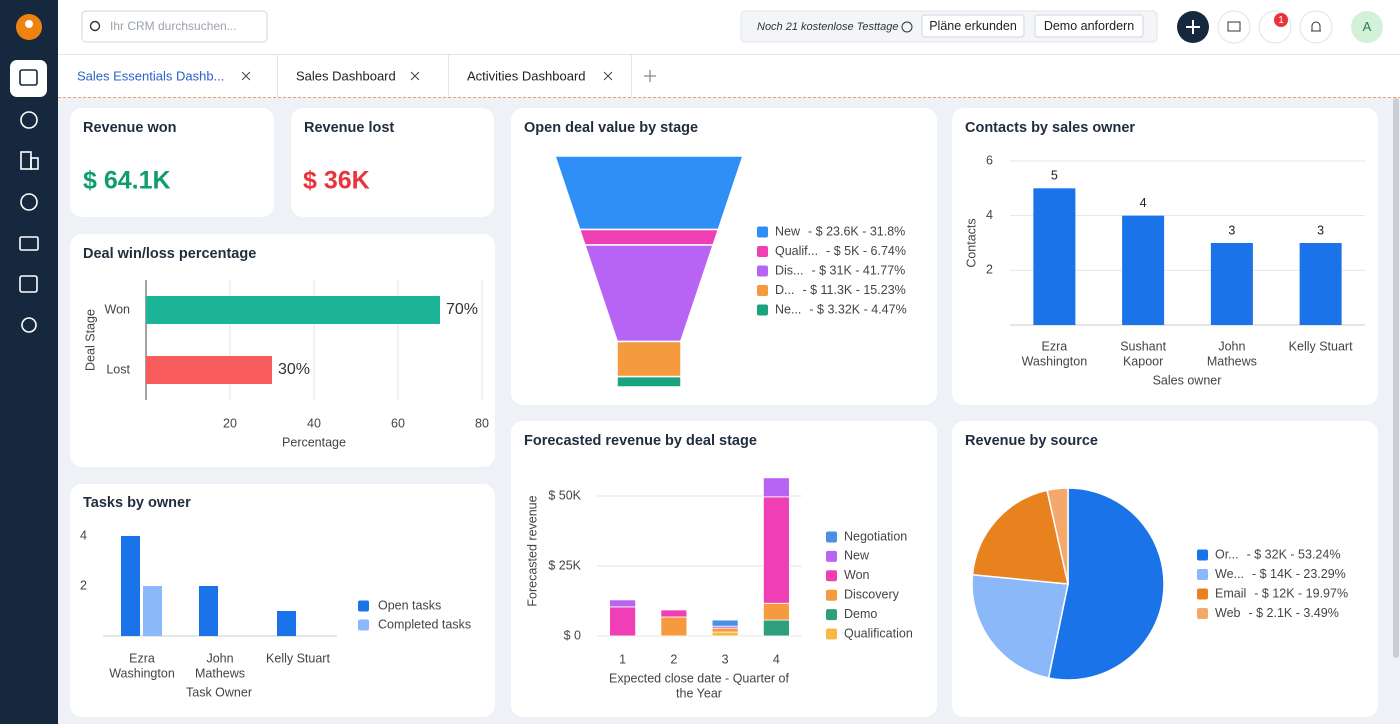 This screenshot has width=1400, height=724. I want to click on legend-label: New, so click(788, 231).